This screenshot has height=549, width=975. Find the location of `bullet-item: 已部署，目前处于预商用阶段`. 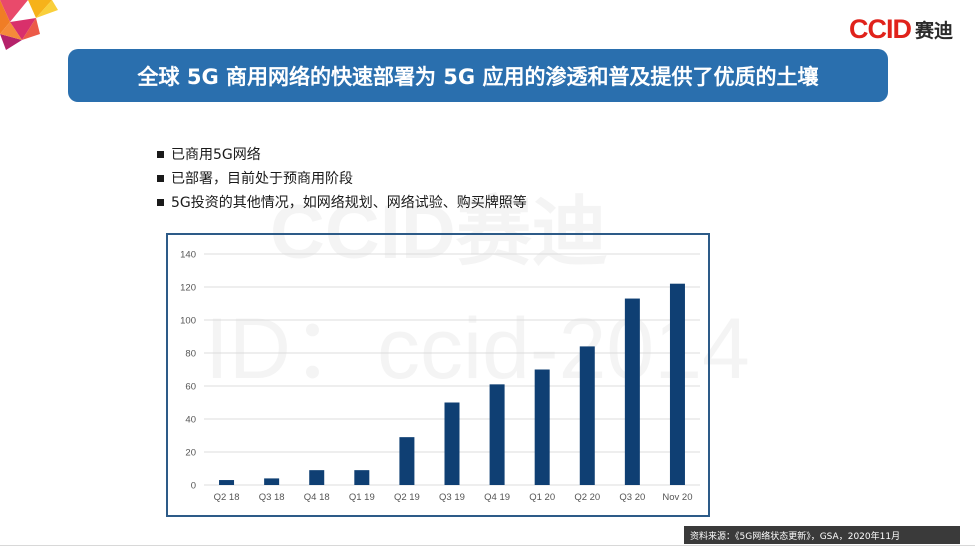

bullet-item: 已部署，目前处于预商用阶段 is located at coordinates (342, 178).